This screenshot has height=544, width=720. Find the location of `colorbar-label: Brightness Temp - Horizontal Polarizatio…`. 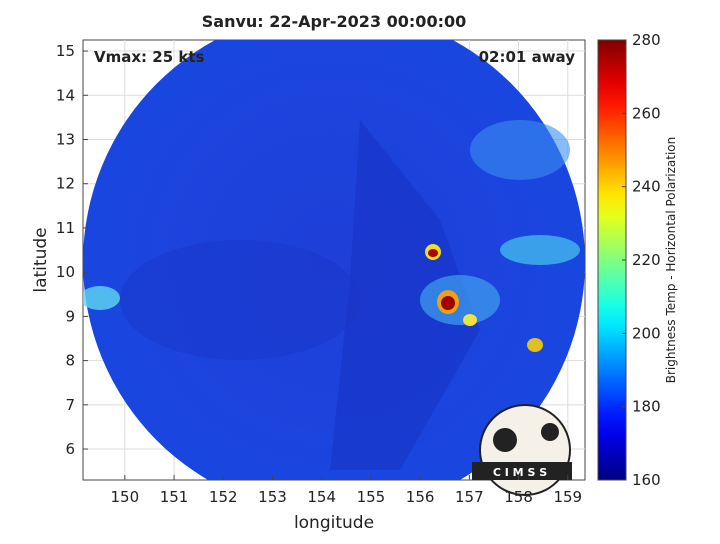

colorbar-label: Brightness Temp - Horizontal Polarizatio… is located at coordinates (671, 260).